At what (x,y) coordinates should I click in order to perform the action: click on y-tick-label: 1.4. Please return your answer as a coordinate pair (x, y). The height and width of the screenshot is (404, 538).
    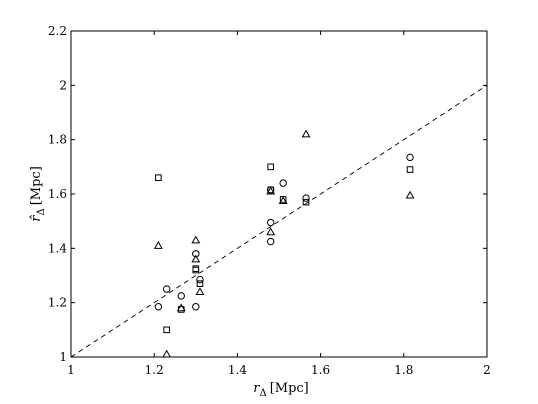
    Looking at the image, I should click on (57, 248).